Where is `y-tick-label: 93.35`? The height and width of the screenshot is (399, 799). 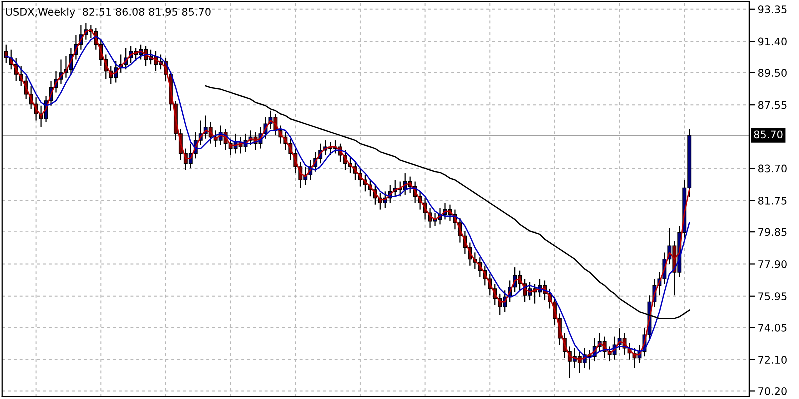
y-tick-label: 93.35 is located at coordinates (772, 10).